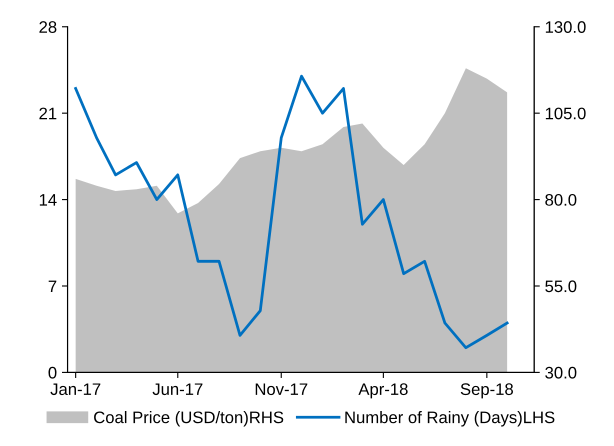  What do you see at coordinates (189, 419) in the screenshot?
I see `legend-label: Coal Price (USD/ton)RHS` at bounding box center [189, 419].